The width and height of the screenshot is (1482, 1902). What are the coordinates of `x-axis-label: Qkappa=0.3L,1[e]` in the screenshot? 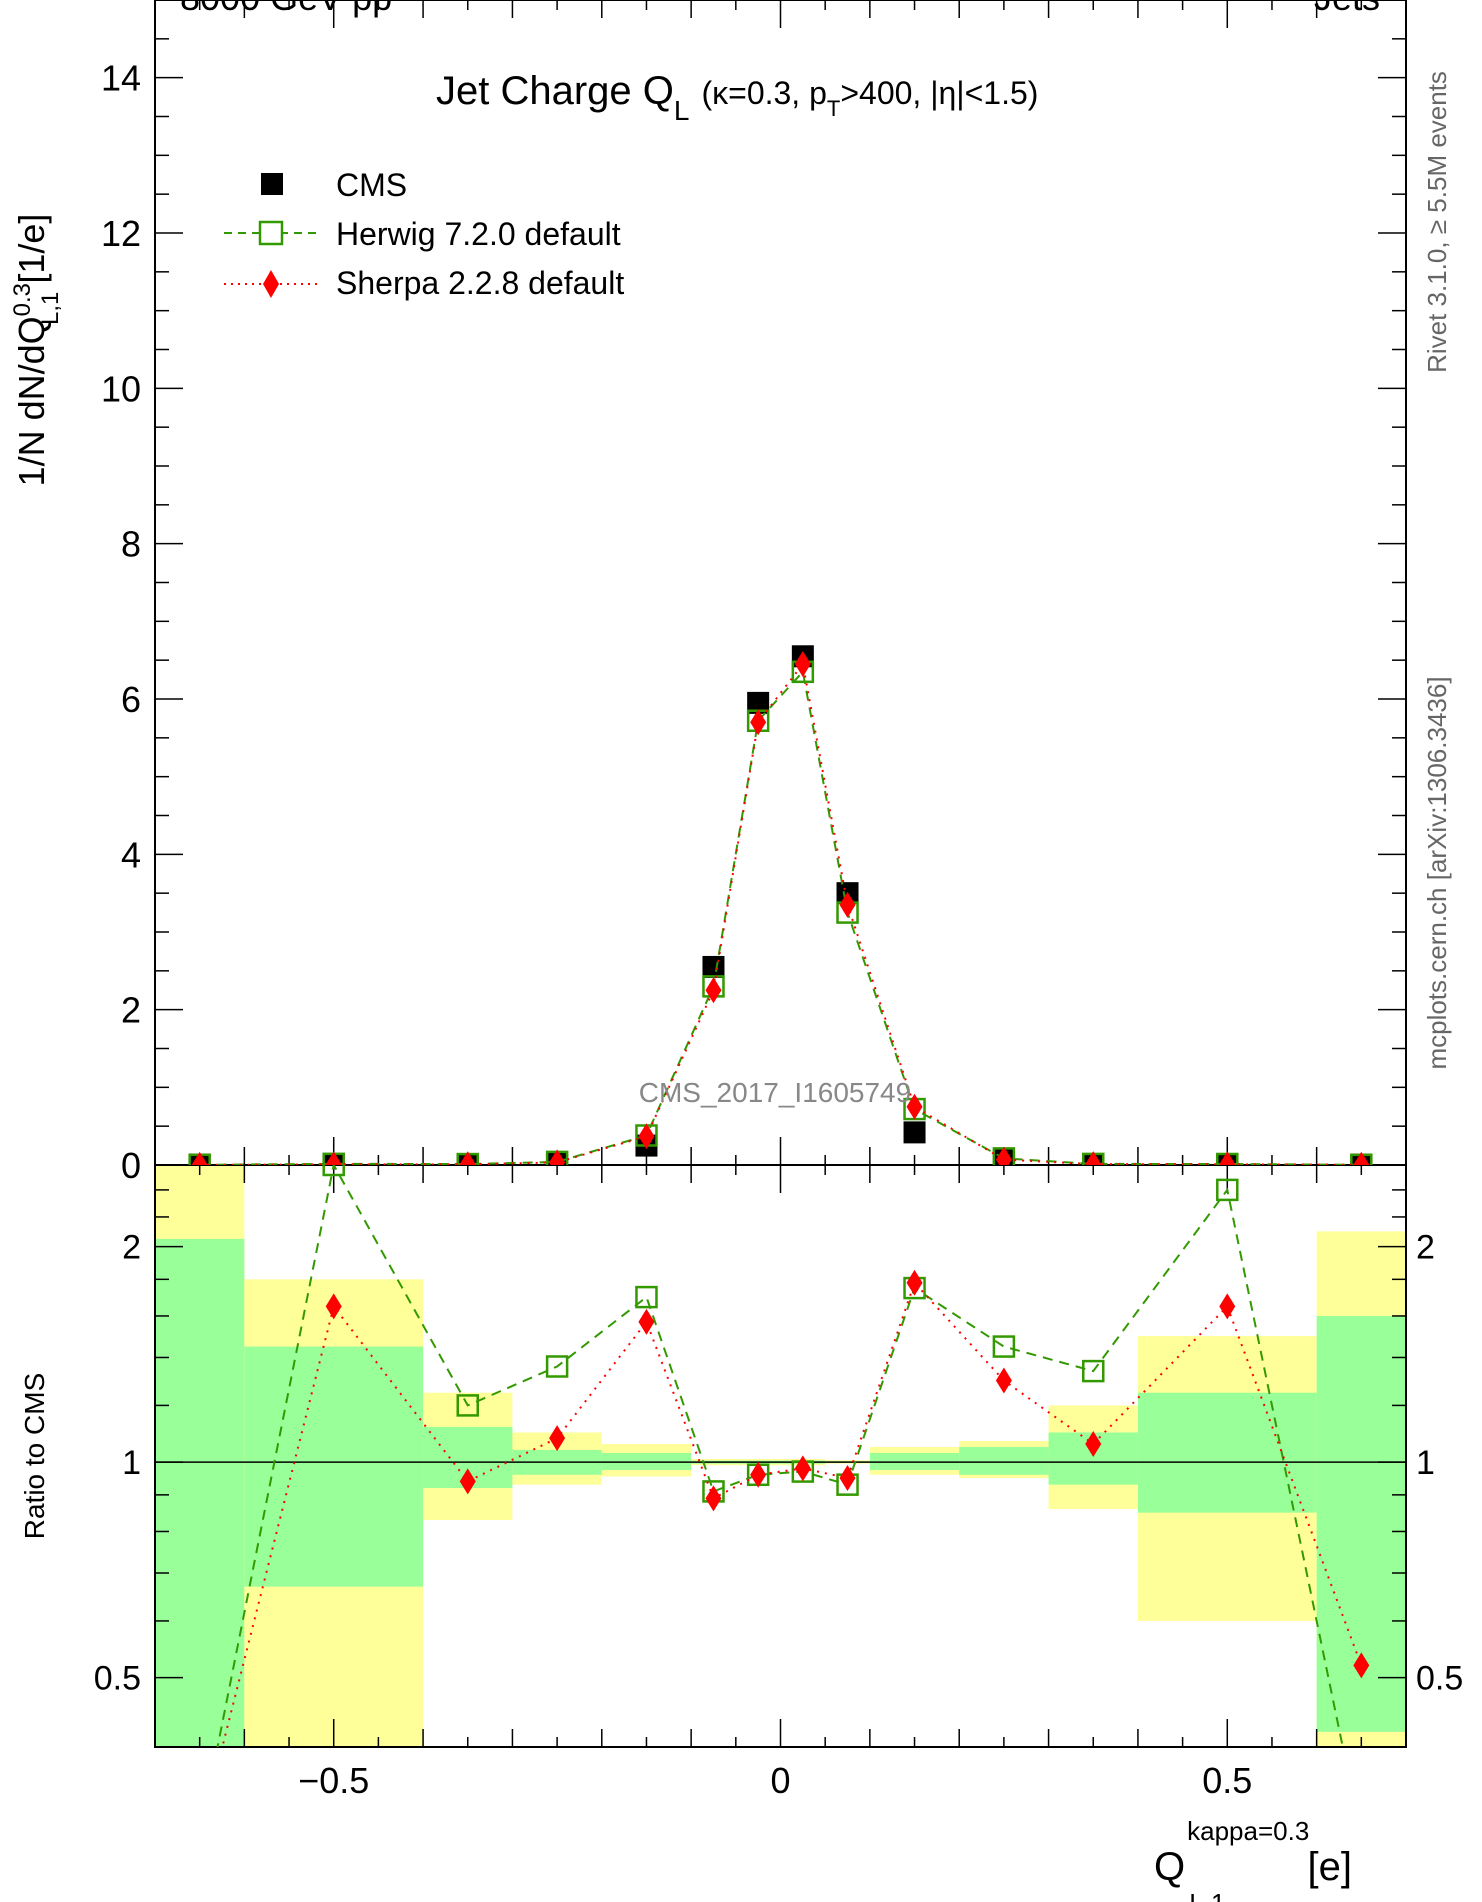 It's located at (1253, 1859).